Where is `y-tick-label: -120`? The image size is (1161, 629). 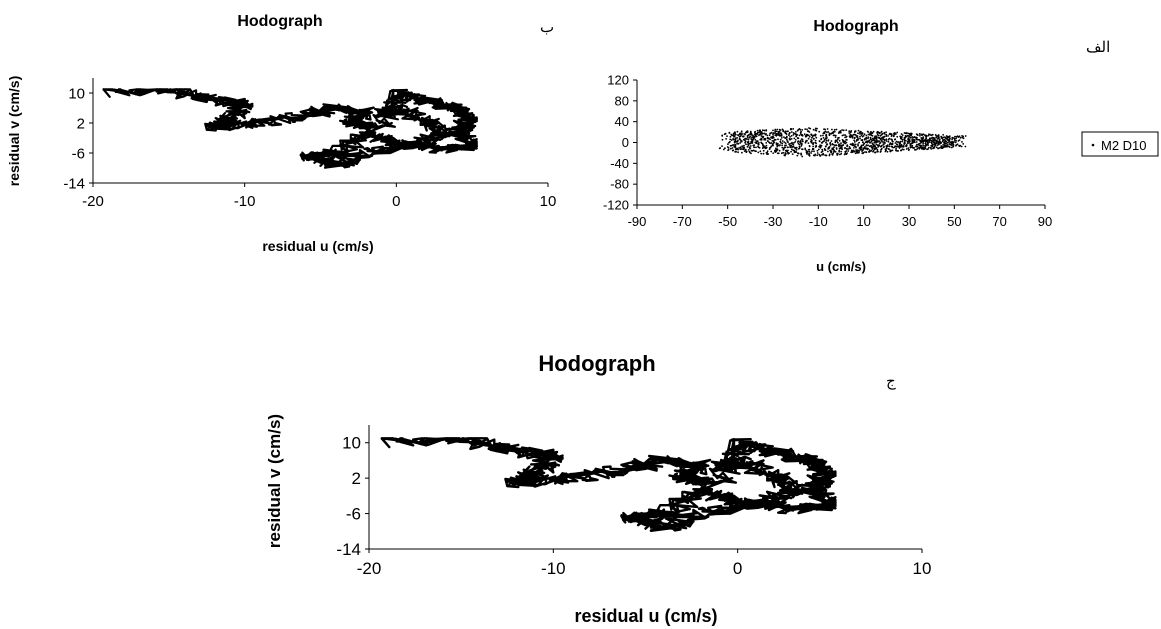
y-tick-label: -120 is located at coordinates (616, 205).